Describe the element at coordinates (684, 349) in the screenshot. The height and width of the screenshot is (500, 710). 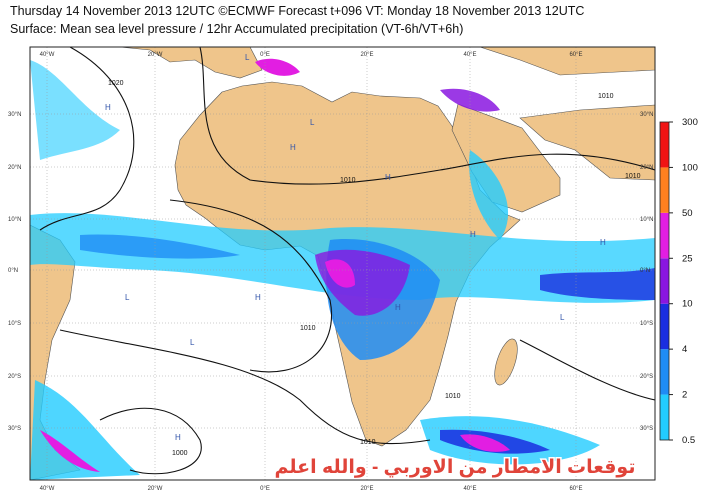
I see `colorbar-label: 4` at that location.